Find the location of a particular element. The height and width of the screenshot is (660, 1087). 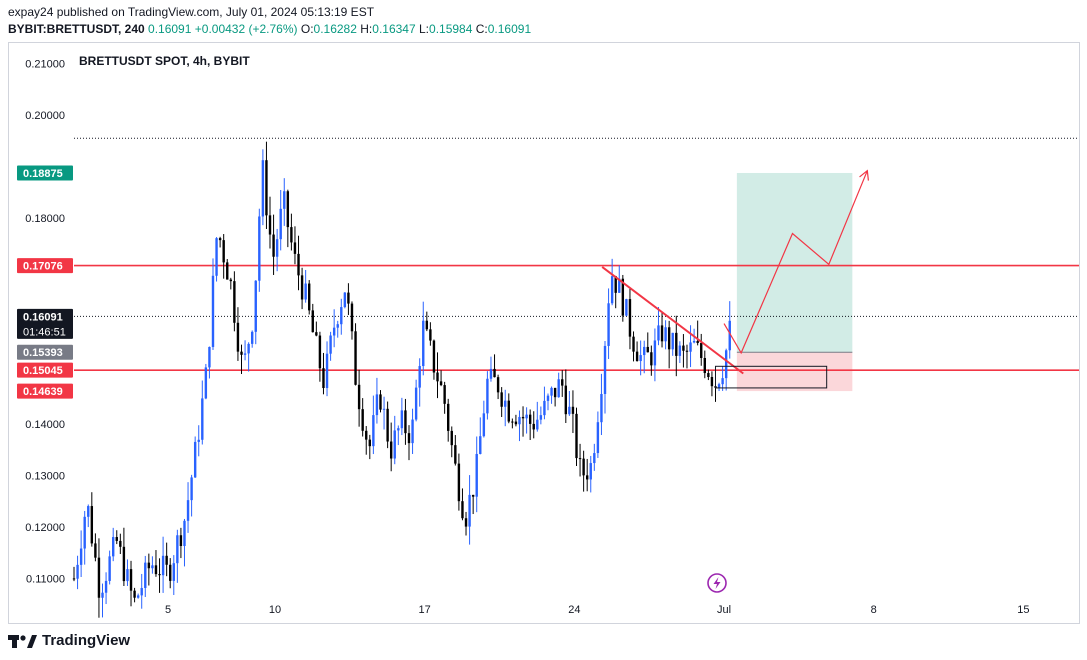

stop-zone is located at coordinates (794, 372).